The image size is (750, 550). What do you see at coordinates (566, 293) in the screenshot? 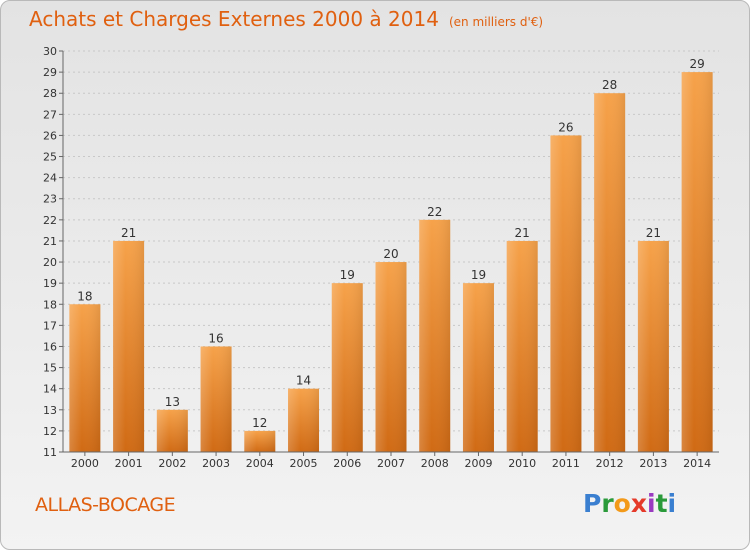
I see `bar-shade-2011` at bounding box center [566, 293].